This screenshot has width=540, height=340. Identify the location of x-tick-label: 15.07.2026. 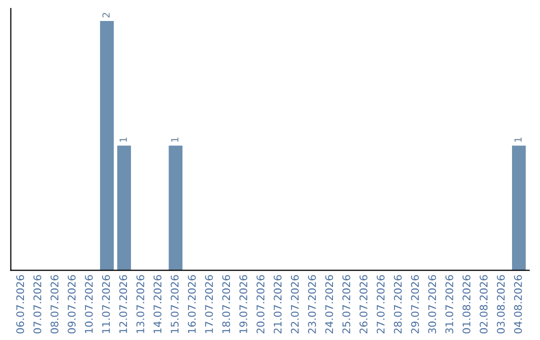
(174, 304).